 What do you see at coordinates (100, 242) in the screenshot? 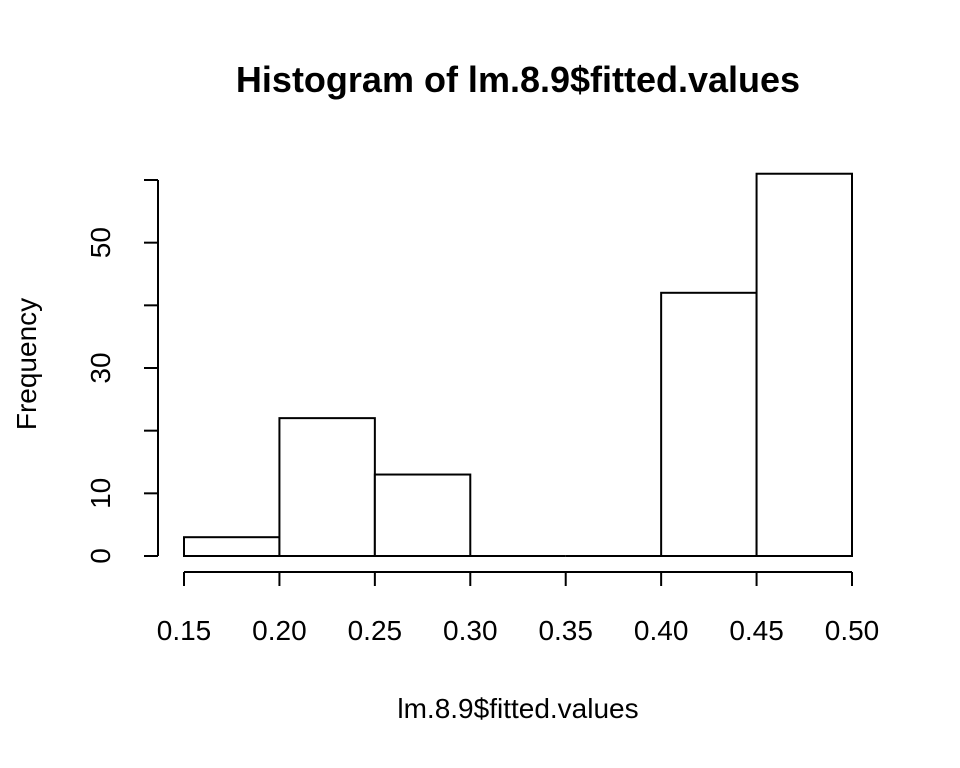
I see `y-tick-label: 50` at bounding box center [100, 242].